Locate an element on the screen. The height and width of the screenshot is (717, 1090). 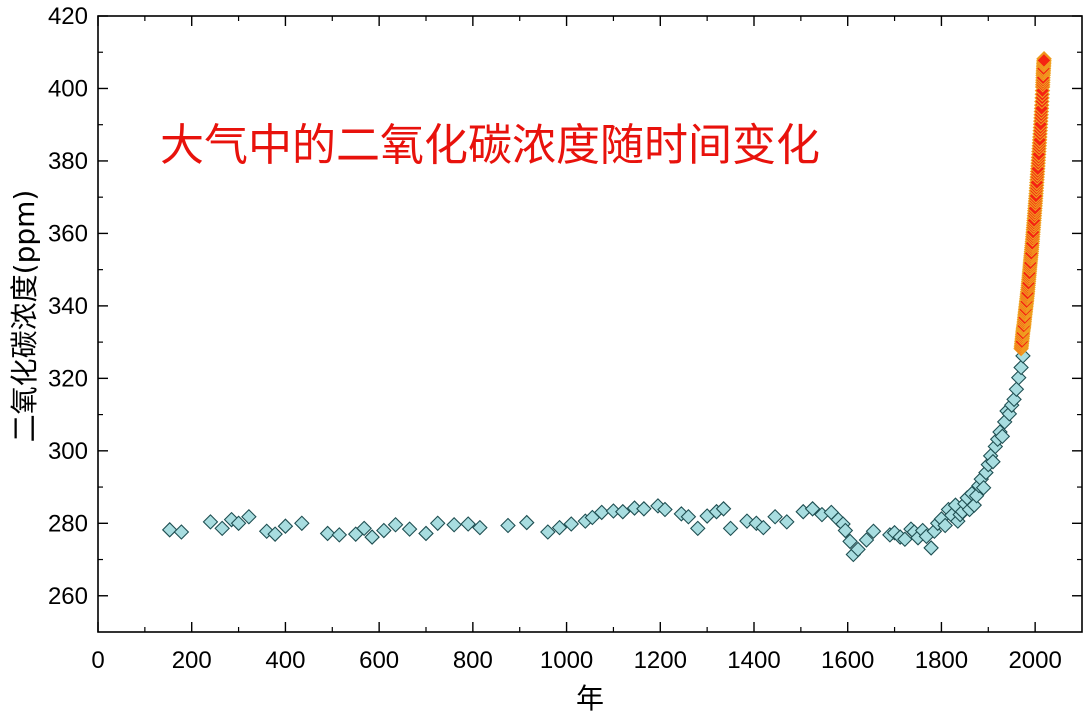
x-tick-label: 400 is located at coordinates (285, 660).